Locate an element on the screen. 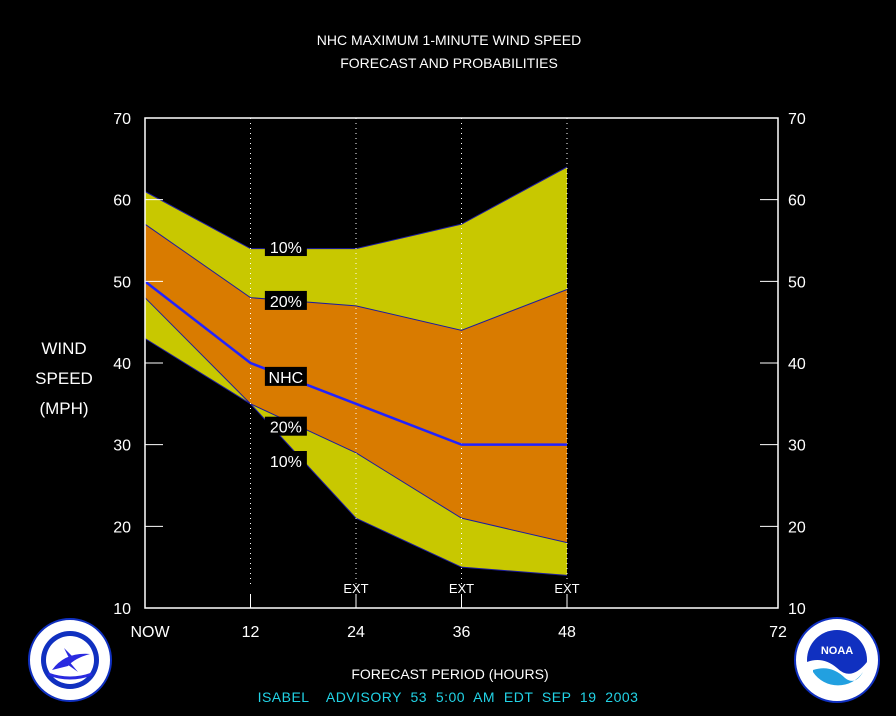 The height and width of the screenshot is (716, 896). y-tick-left-label: 70 is located at coordinates (122, 119).